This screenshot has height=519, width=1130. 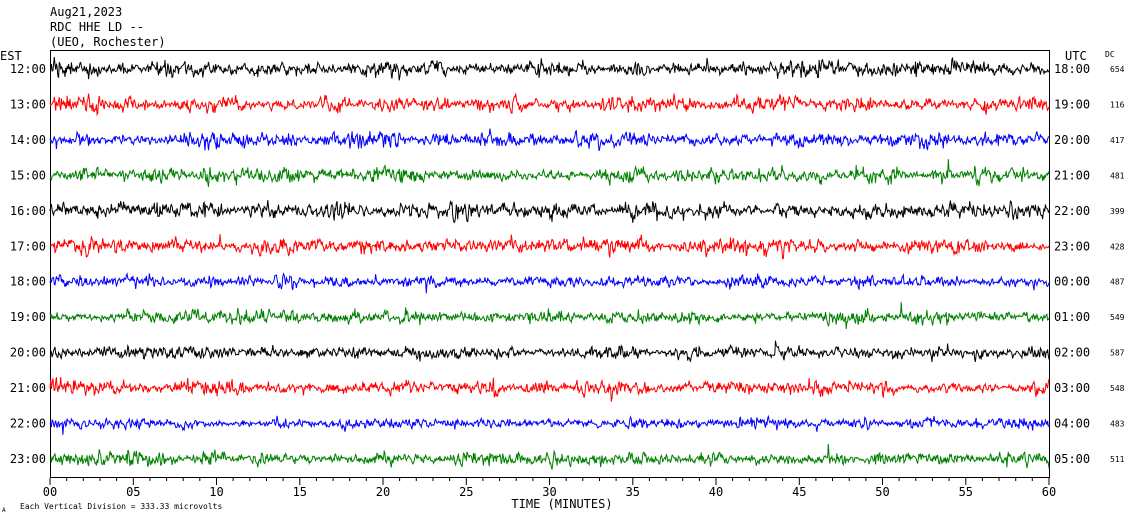 What do you see at coordinates (1117, 459) in the screenshot?
I see `dc-value: 511` at bounding box center [1117, 459].